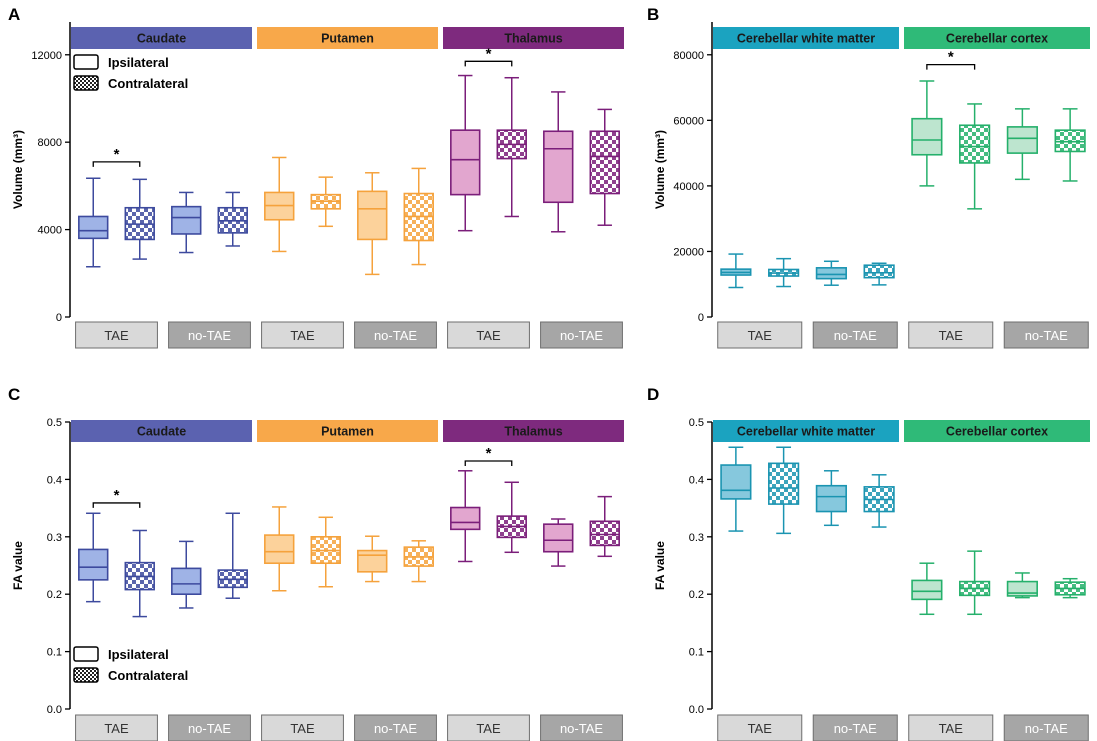 The height and width of the screenshot is (741, 1097). What do you see at coordinates (86, 675) in the screenshot?
I see `legend-swatch-contralateral` at bounding box center [86, 675].